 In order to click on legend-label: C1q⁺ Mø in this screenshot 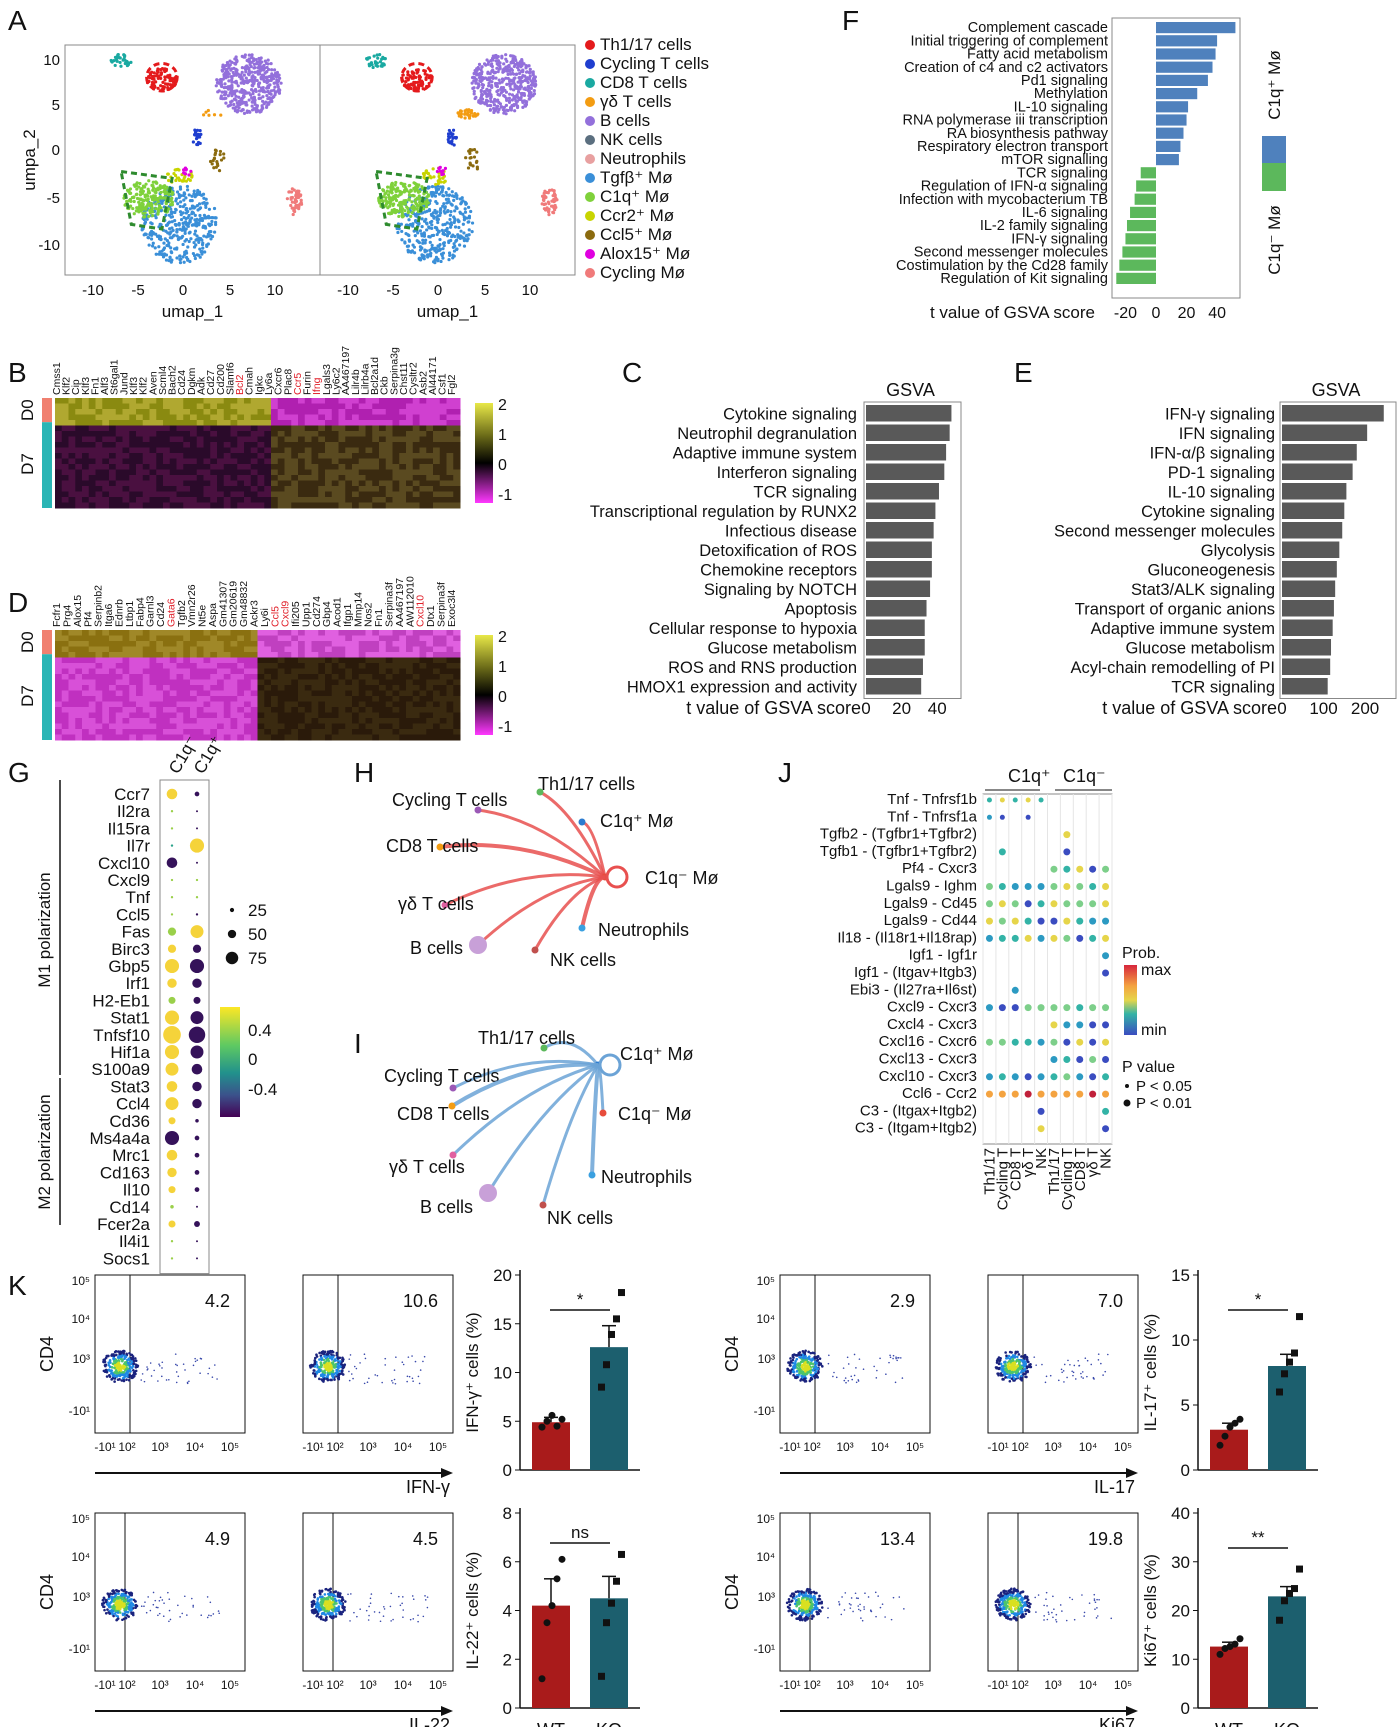, I will do `click(1274, 84)`.